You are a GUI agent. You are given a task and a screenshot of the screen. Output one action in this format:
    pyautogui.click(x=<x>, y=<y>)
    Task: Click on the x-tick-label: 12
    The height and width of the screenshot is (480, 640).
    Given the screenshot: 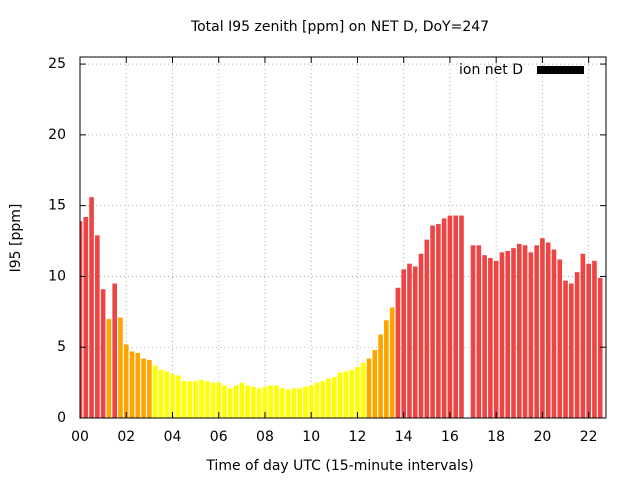 What is the action you would take?
    pyautogui.click(x=358, y=437)
    